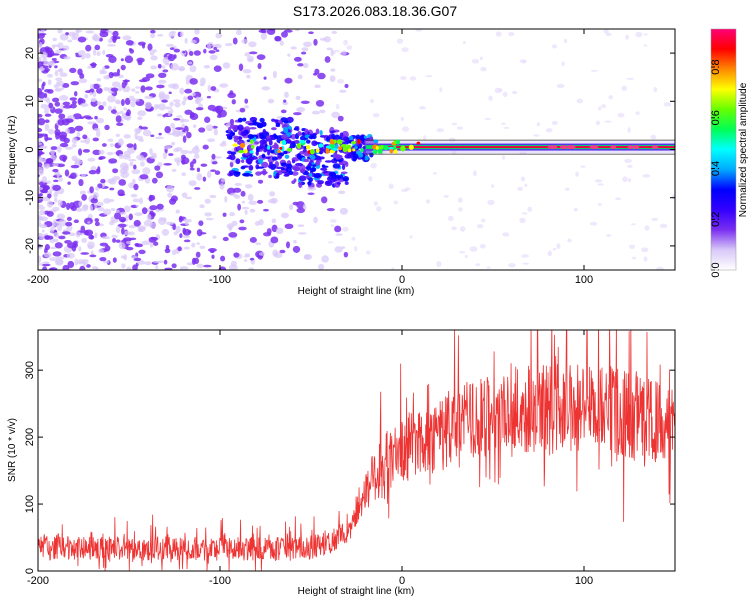 Image resolution: width=750 pixels, height=600 pixels. Describe the element at coordinates (30, 101) in the screenshot. I see `y-tick-label: 10` at that location.